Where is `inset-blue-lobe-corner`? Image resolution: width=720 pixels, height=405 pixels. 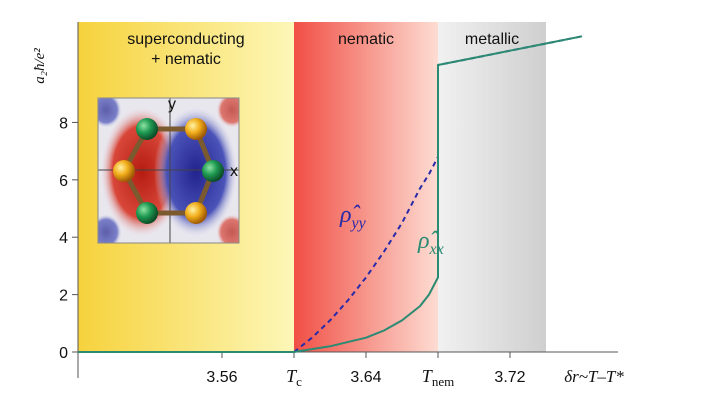
inset-blue-lobe-corner is located at coordinates (110, 113).